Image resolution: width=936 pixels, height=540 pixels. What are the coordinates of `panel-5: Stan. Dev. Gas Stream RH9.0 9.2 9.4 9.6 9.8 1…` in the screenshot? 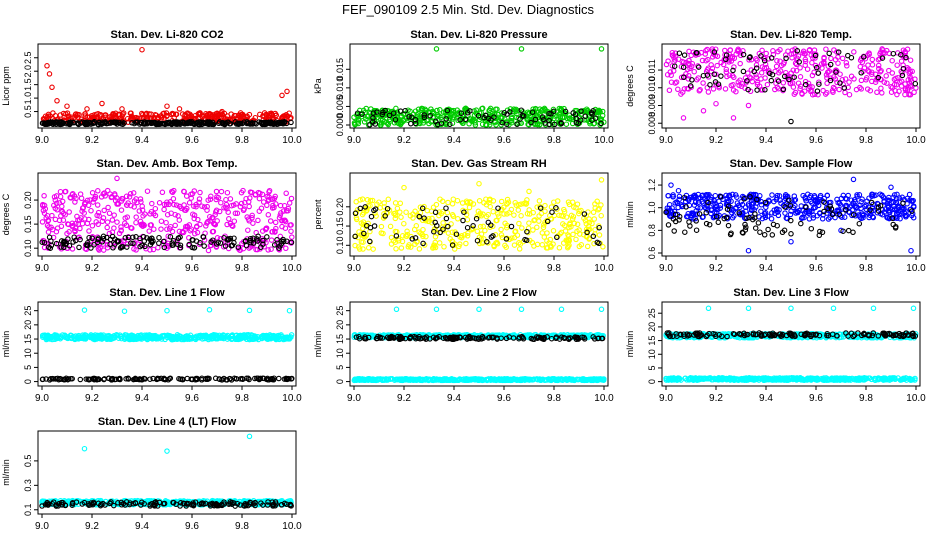 It's located at (463, 216).